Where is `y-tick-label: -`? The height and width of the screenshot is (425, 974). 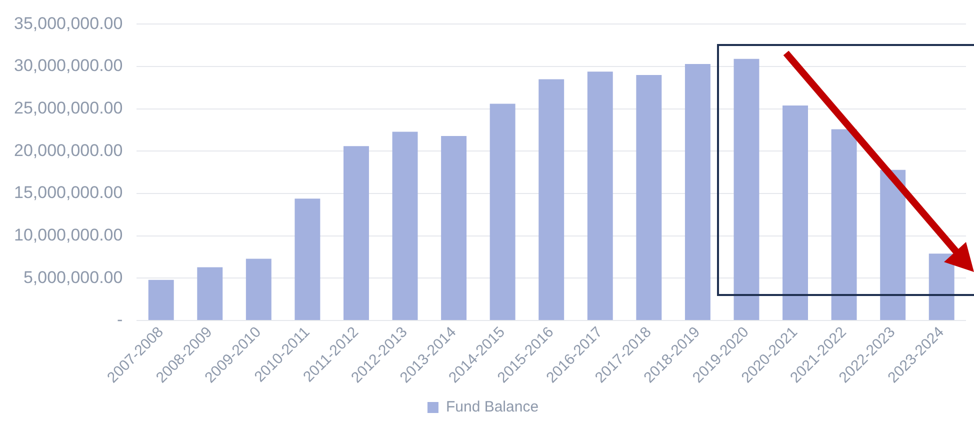 y-tick-label: - is located at coordinates (120, 320).